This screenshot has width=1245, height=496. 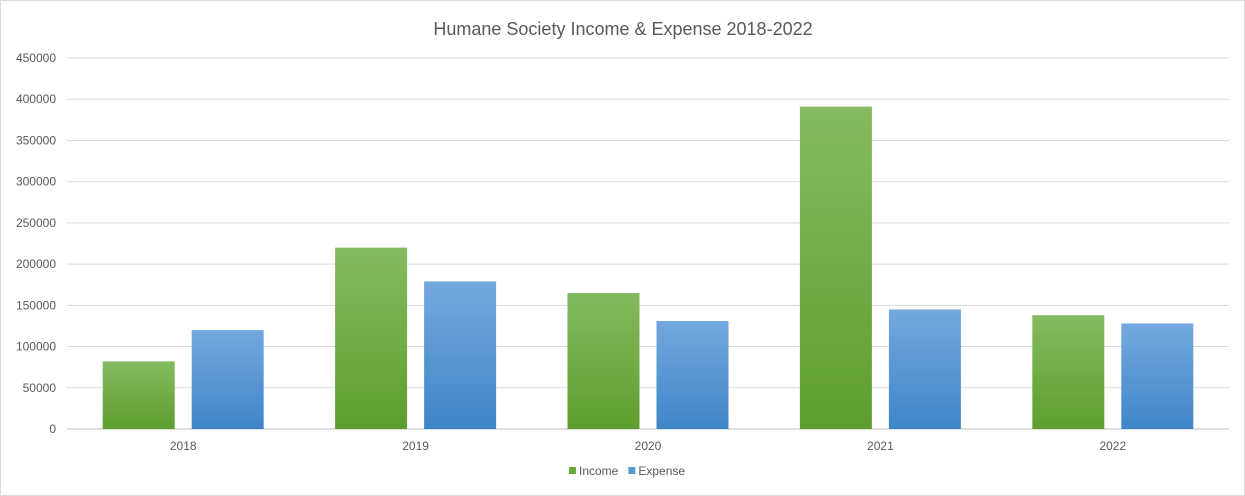 I want to click on x-axis-ticks: 2018 2019 2020 2021 2022, so click(x=648, y=446).